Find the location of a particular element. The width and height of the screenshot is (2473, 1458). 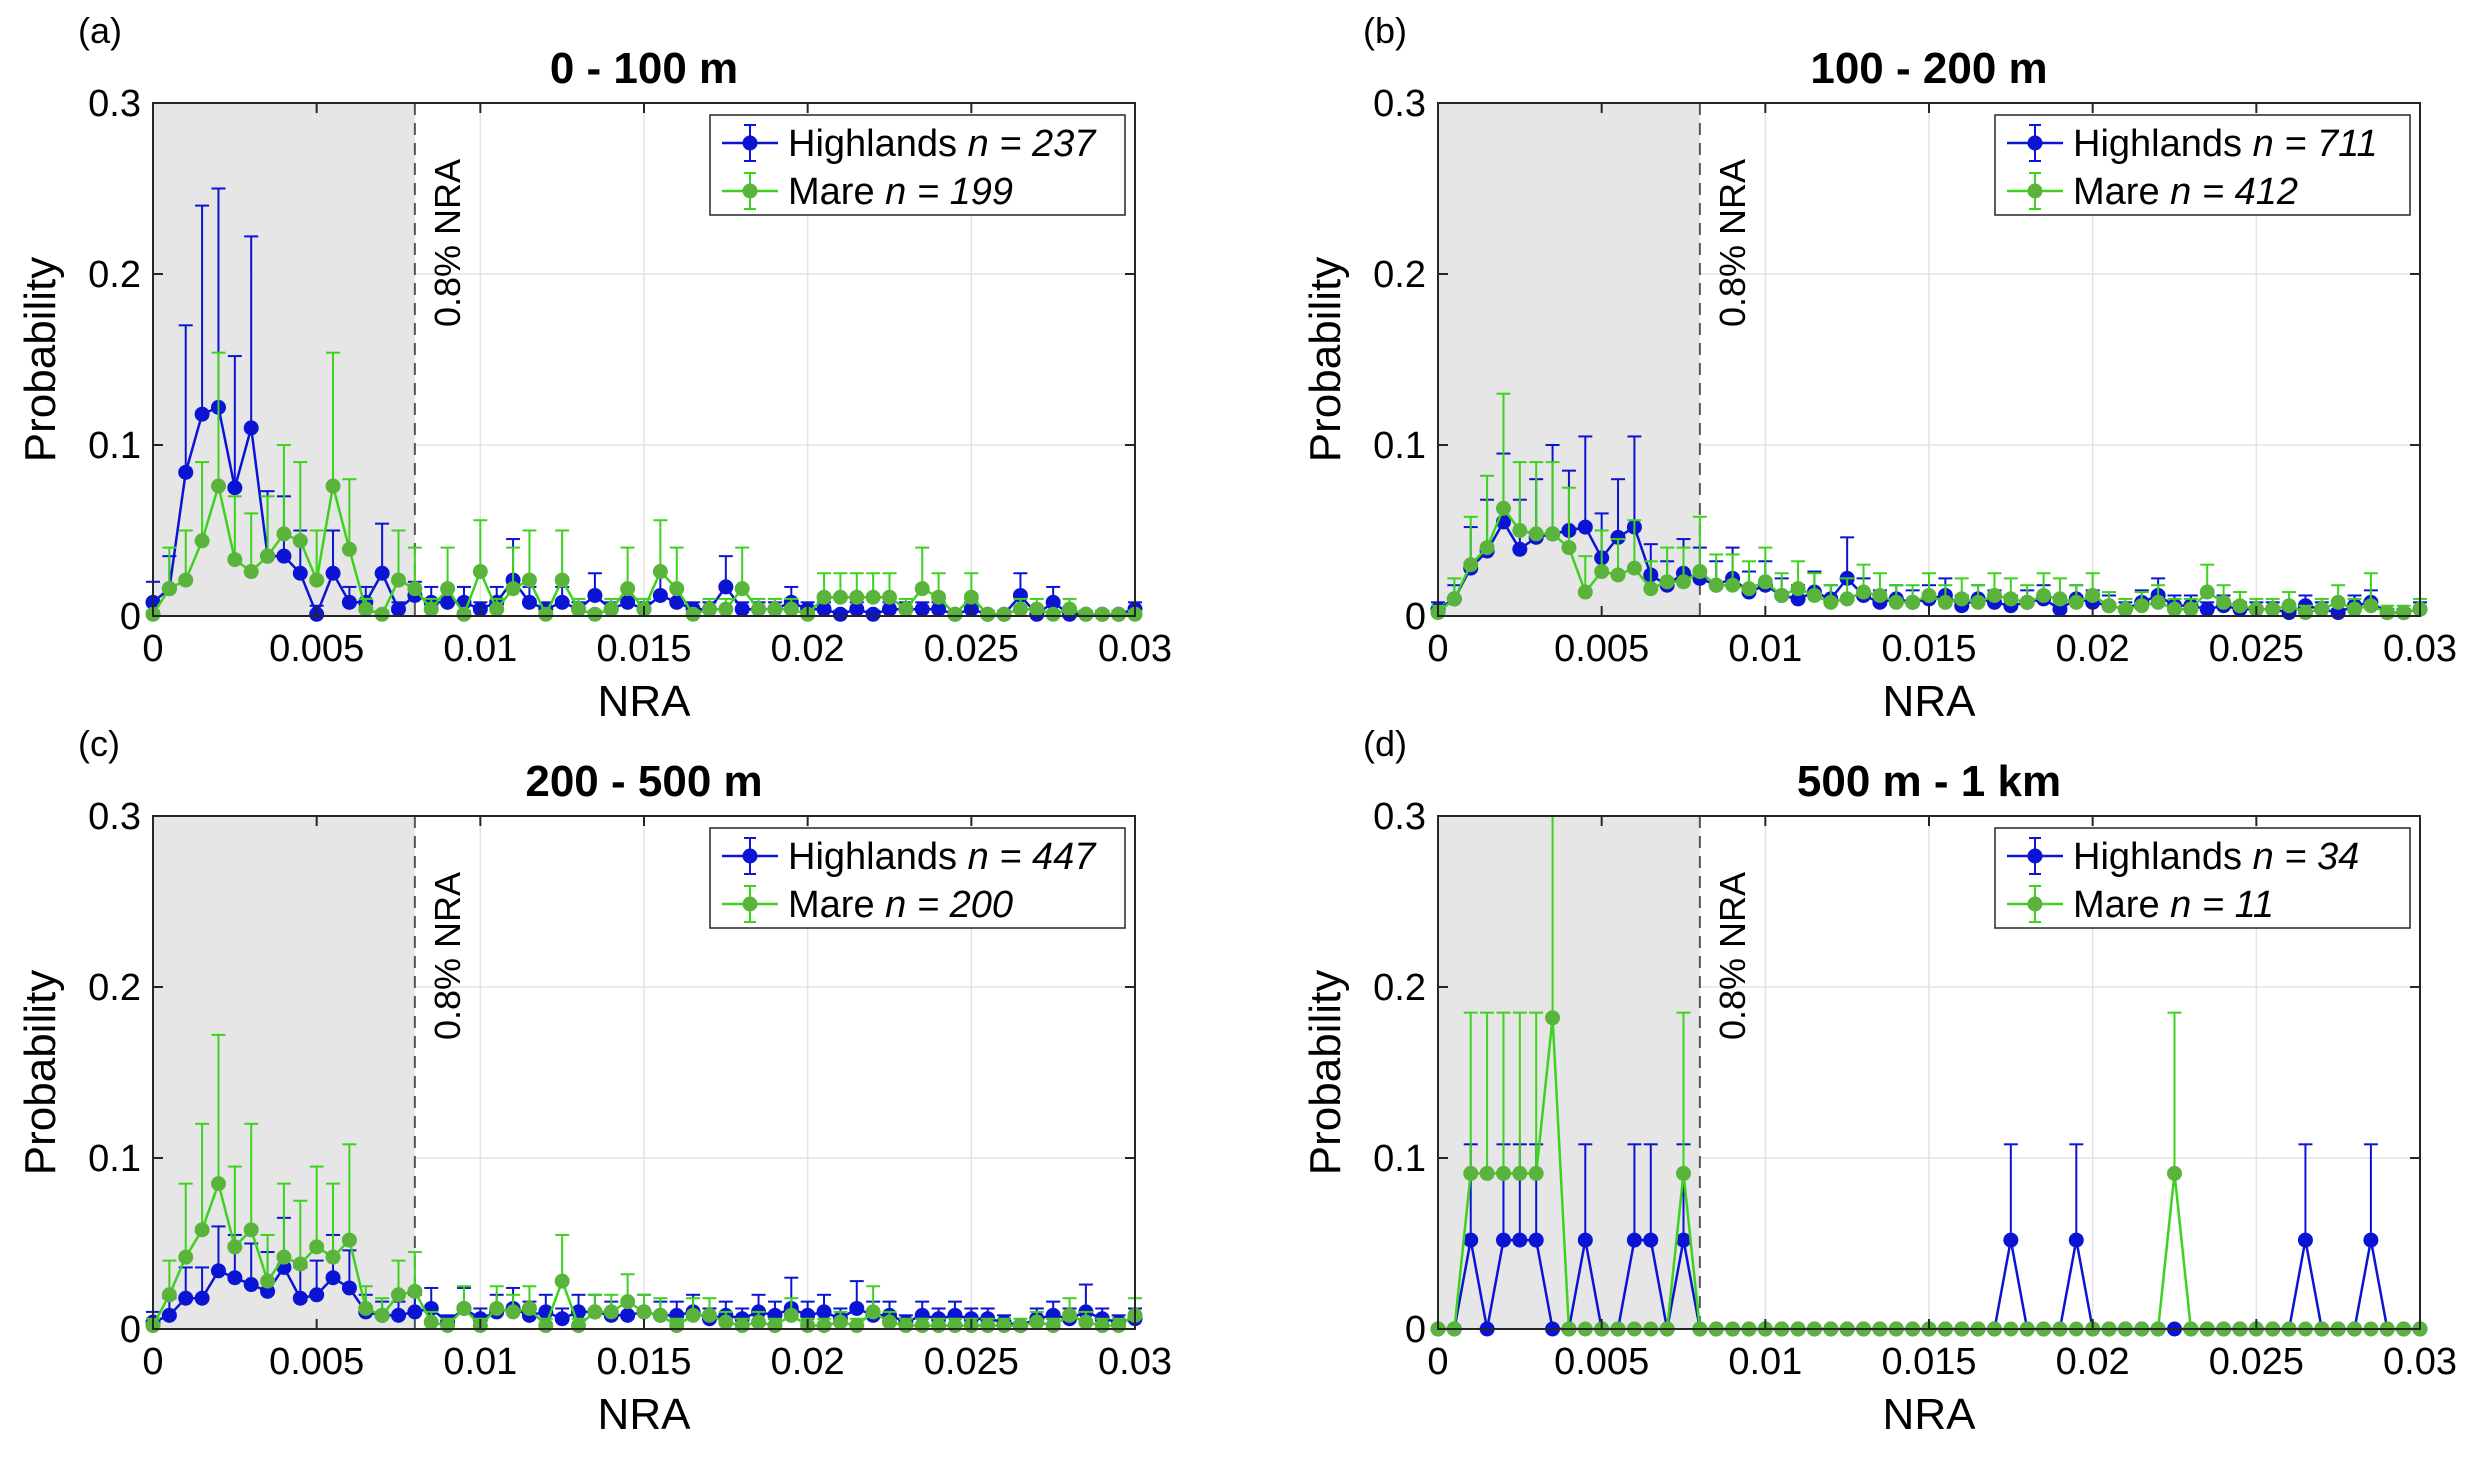

panel-label: (a) is located at coordinates (100, 30).